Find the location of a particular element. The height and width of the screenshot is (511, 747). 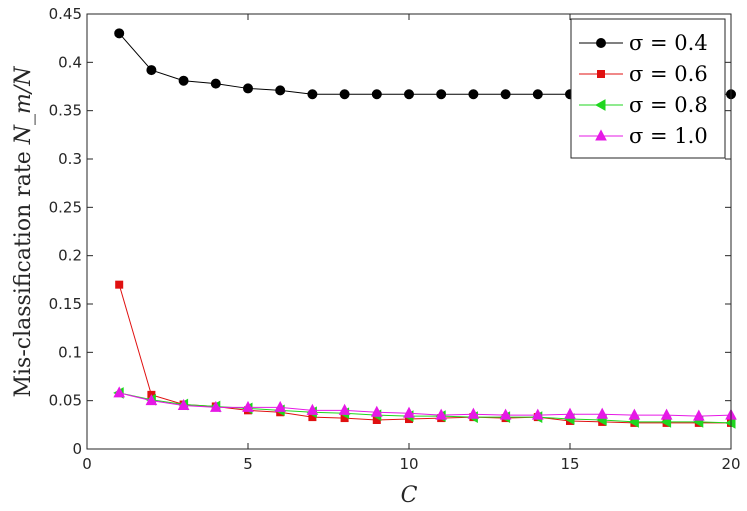

y-tick-label: 0.35 is located at coordinates (65, 111).